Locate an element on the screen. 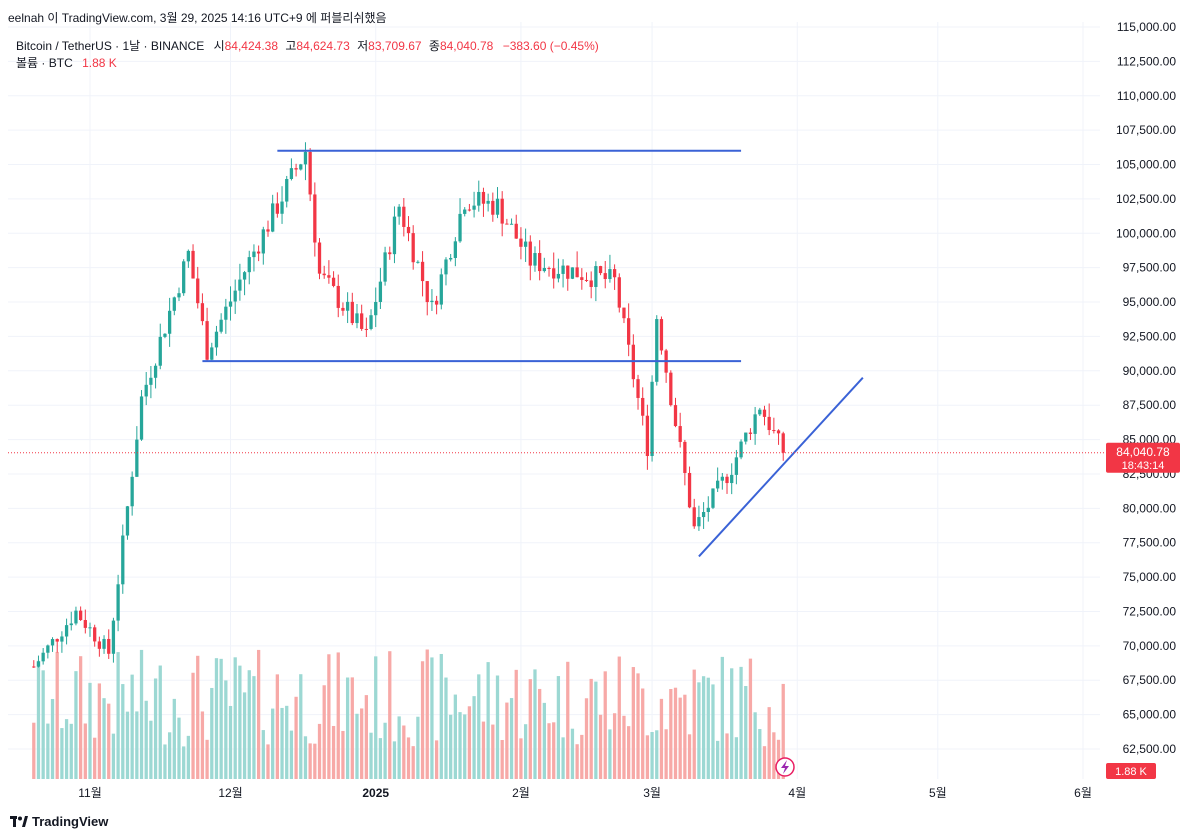 This screenshot has height=840, width=1200. y-tick-label: 80,000.00 is located at coordinates (1150, 508).